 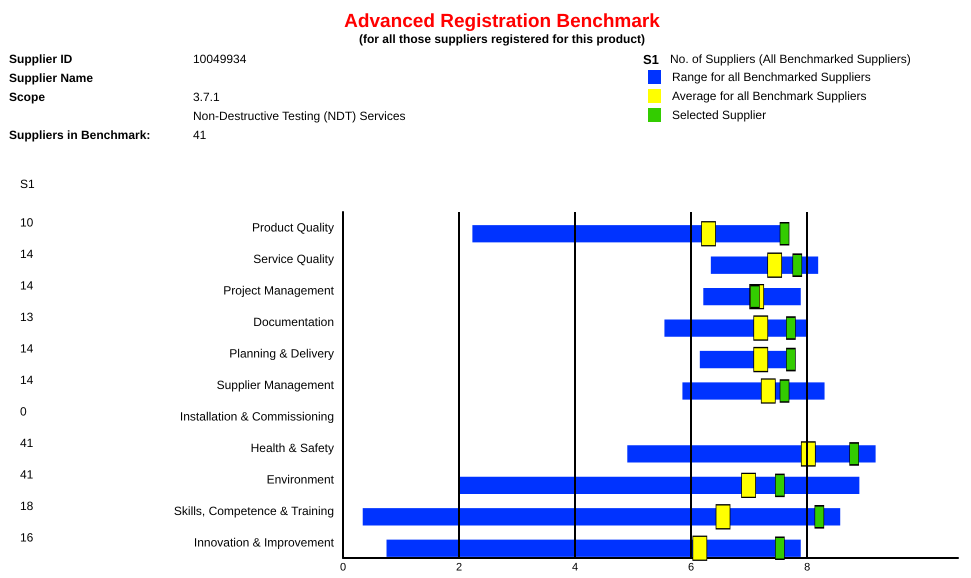 I want to click on y-tick-label: Health & Safety, so click(x=292, y=447).